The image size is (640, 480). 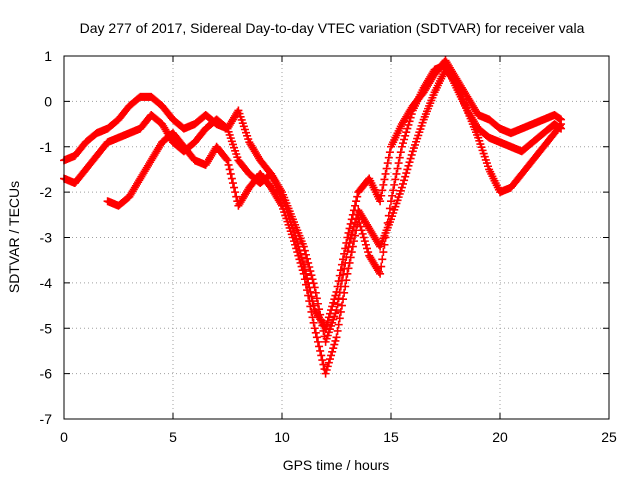 I want to click on y-tick-label: 0, so click(x=48, y=101).